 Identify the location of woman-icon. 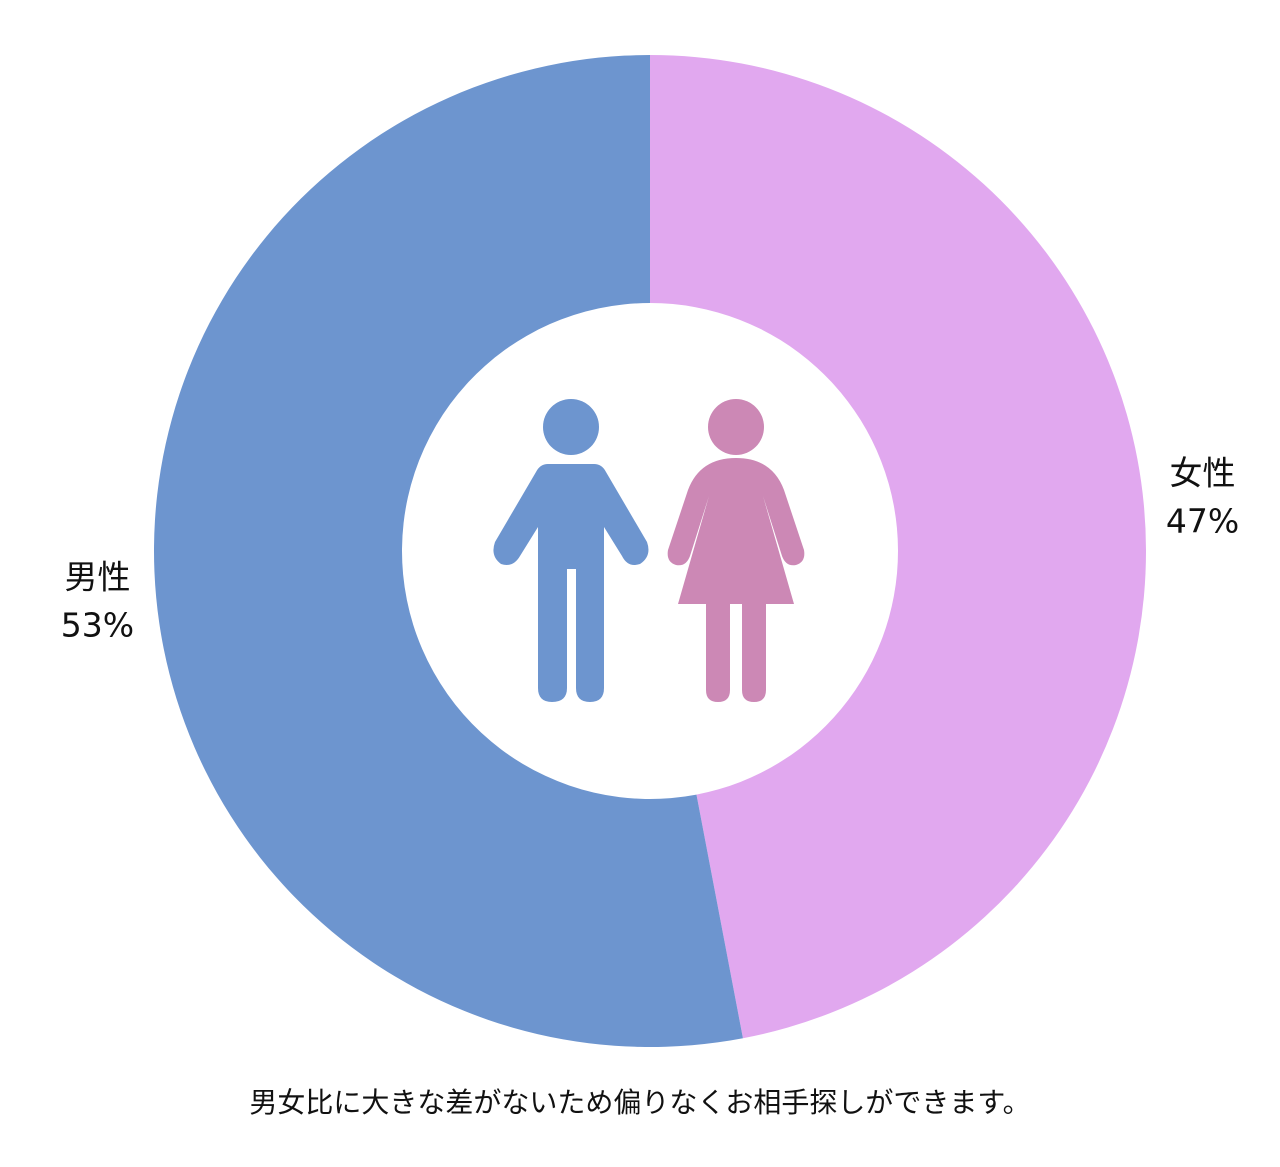
(736, 550).